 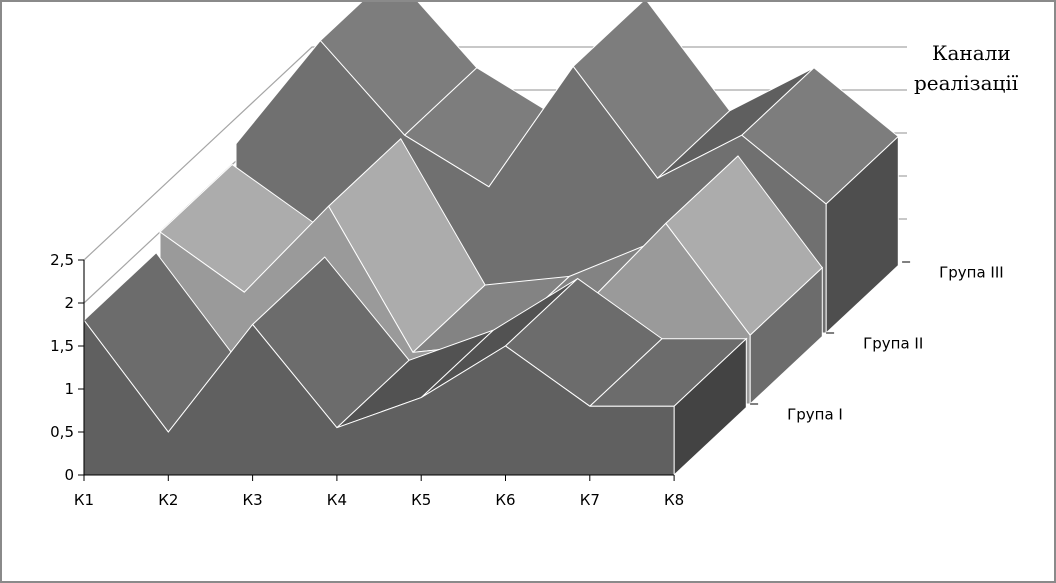 What do you see at coordinates (84, 500) in the screenshot?
I see `x-tick-label: К1` at bounding box center [84, 500].